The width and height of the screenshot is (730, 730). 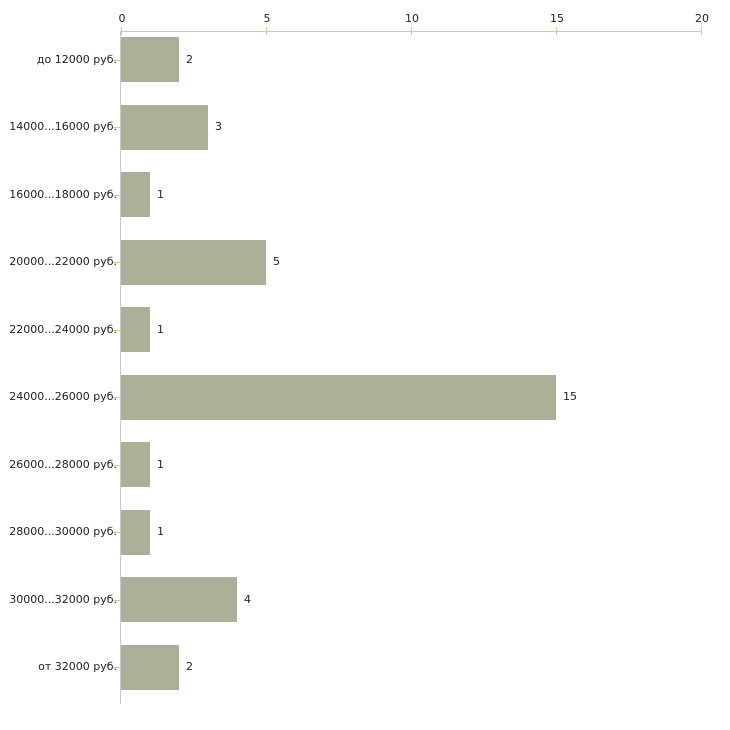 I want to click on value-label: 3, so click(x=218, y=126).